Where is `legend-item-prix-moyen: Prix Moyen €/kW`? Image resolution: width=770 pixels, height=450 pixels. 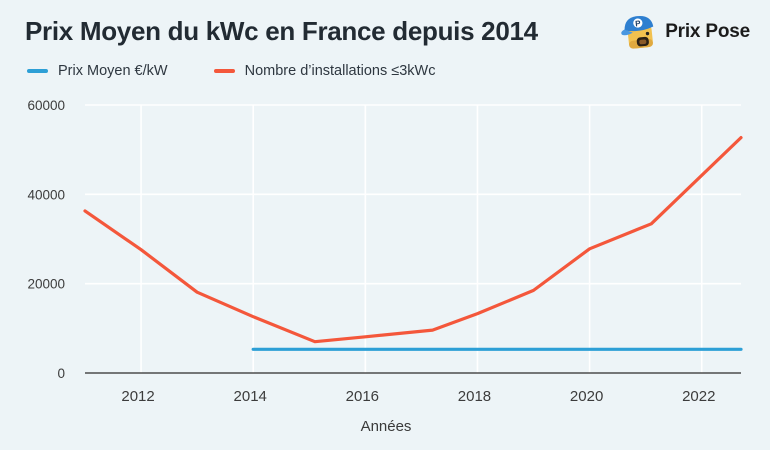 legend-item-prix-moyen: Prix Moyen €/kW is located at coordinates (97, 71).